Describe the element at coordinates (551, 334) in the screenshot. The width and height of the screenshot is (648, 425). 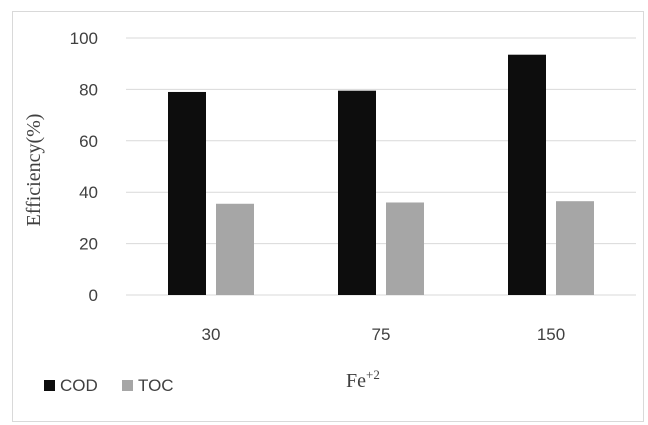
I see `x-tick-label: 150` at that location.